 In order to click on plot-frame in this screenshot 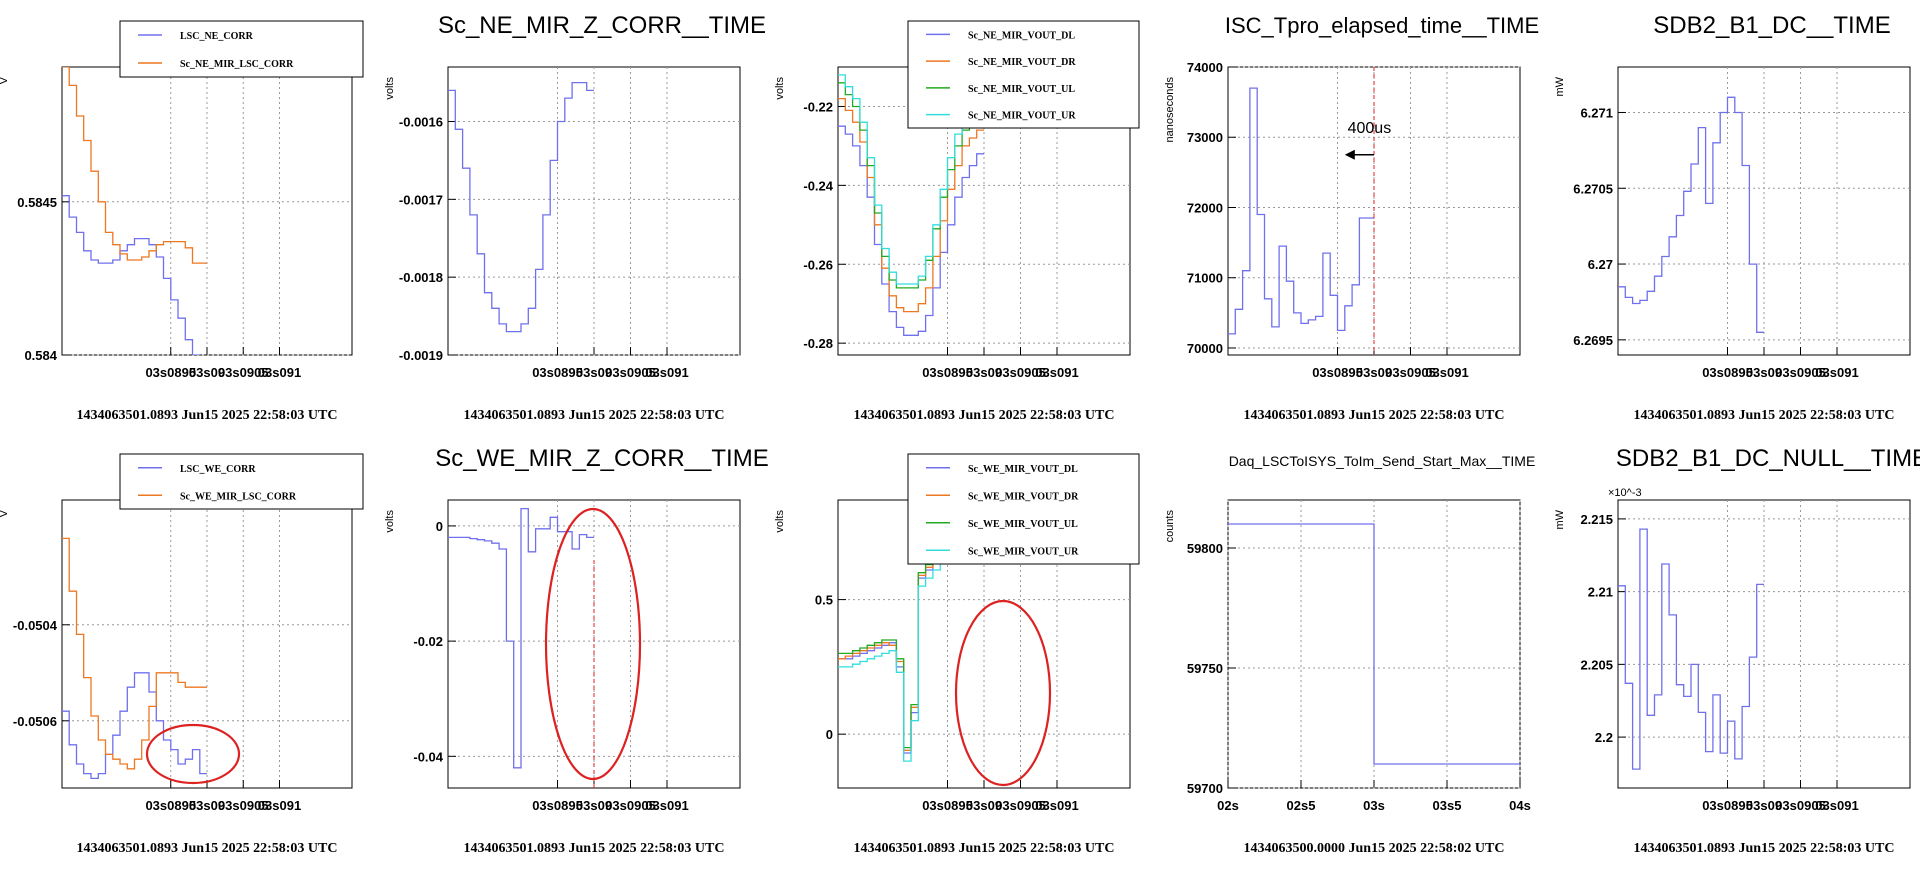, I will do `click(594, 211)`.